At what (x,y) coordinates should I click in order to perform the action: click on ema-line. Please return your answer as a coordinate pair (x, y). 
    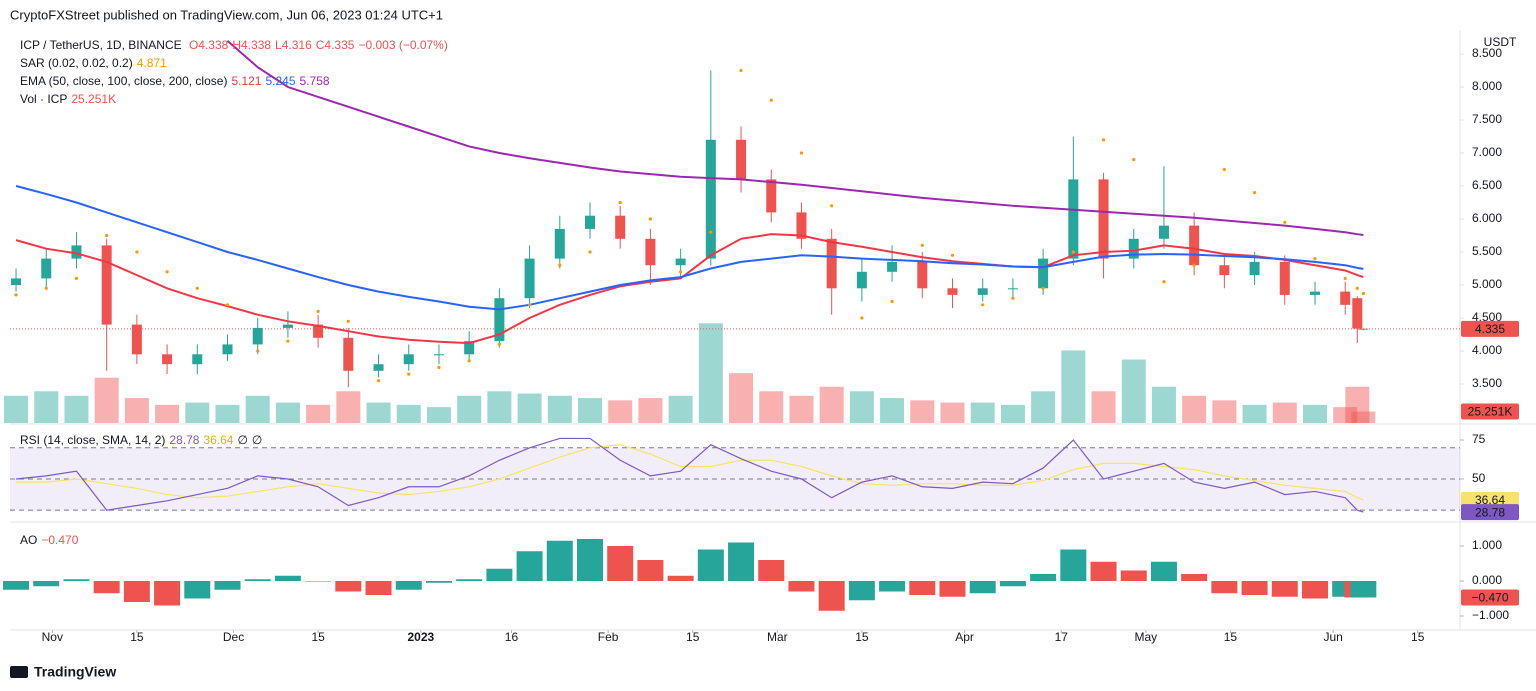
    Looking at the image, I should click on (689, 289).